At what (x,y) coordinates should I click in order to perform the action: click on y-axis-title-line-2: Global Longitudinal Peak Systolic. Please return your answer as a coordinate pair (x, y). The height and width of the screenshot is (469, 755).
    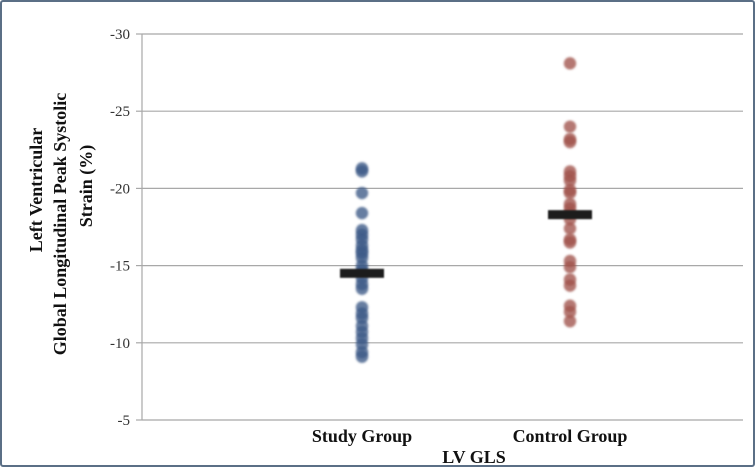
    Looking at the image, I should click on (60, 224).